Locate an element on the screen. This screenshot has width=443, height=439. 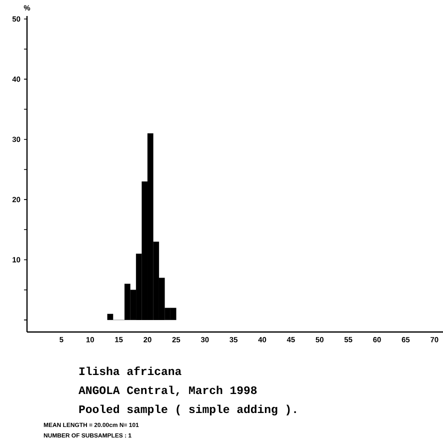
text: Pooled sample ( simple adding ). is located at coordinates (187, 410).